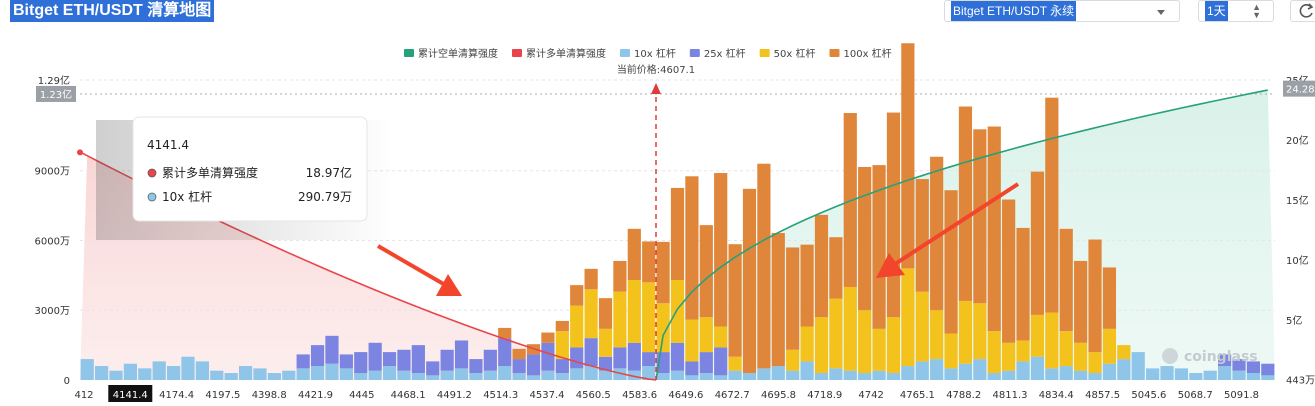 The height and width of the screenshot is (406, 1315). Describe the element at coordinates (1294, 320) in the screenshot. I see `right-tick-label-1: 5亿` at that location.